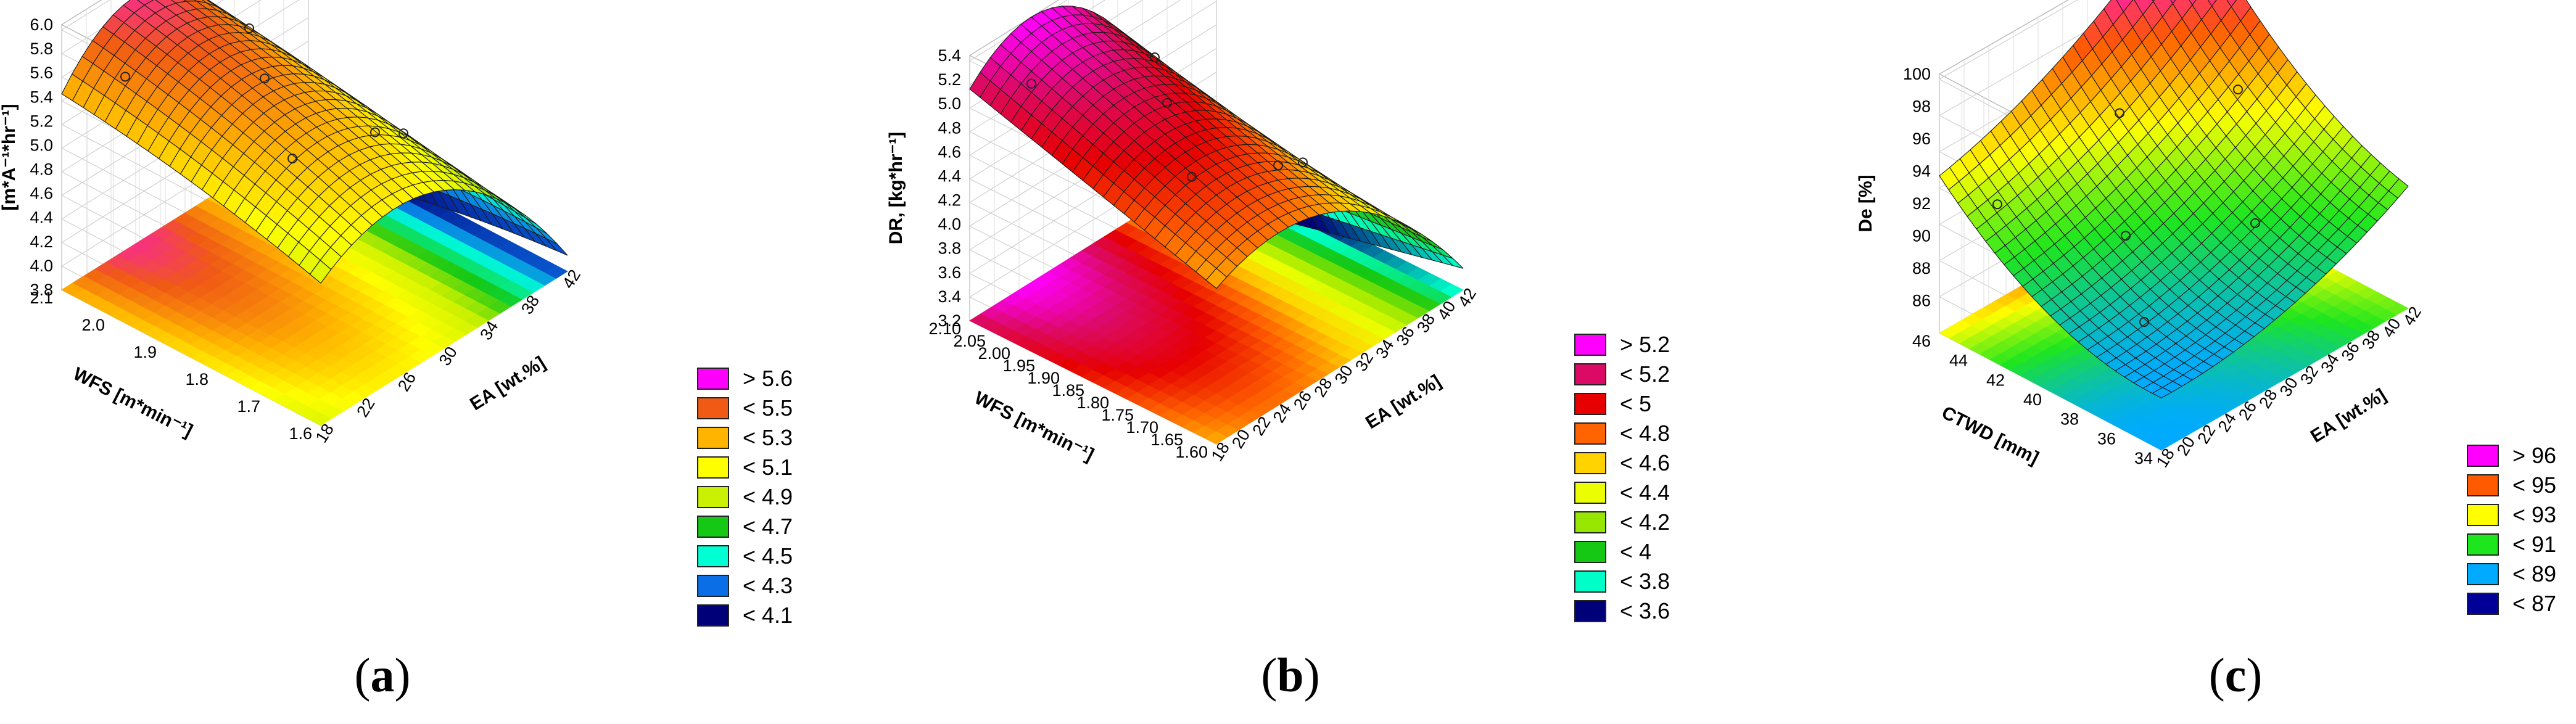  I want to click on legend-label: < 4.1, so click(768, 615).